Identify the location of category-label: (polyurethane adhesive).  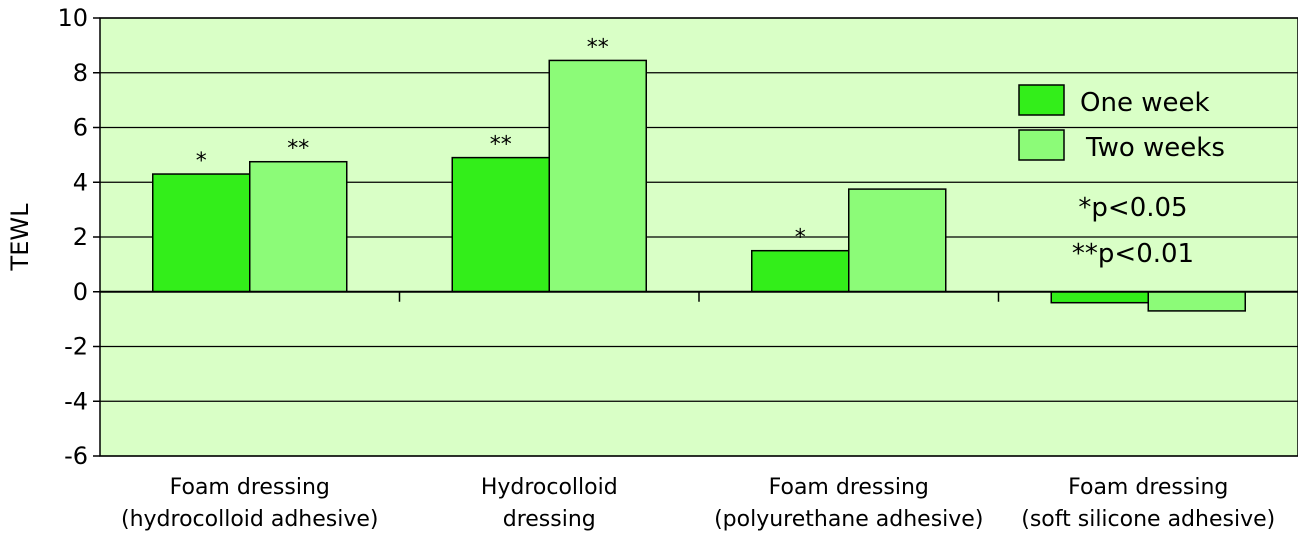
(848, 519).